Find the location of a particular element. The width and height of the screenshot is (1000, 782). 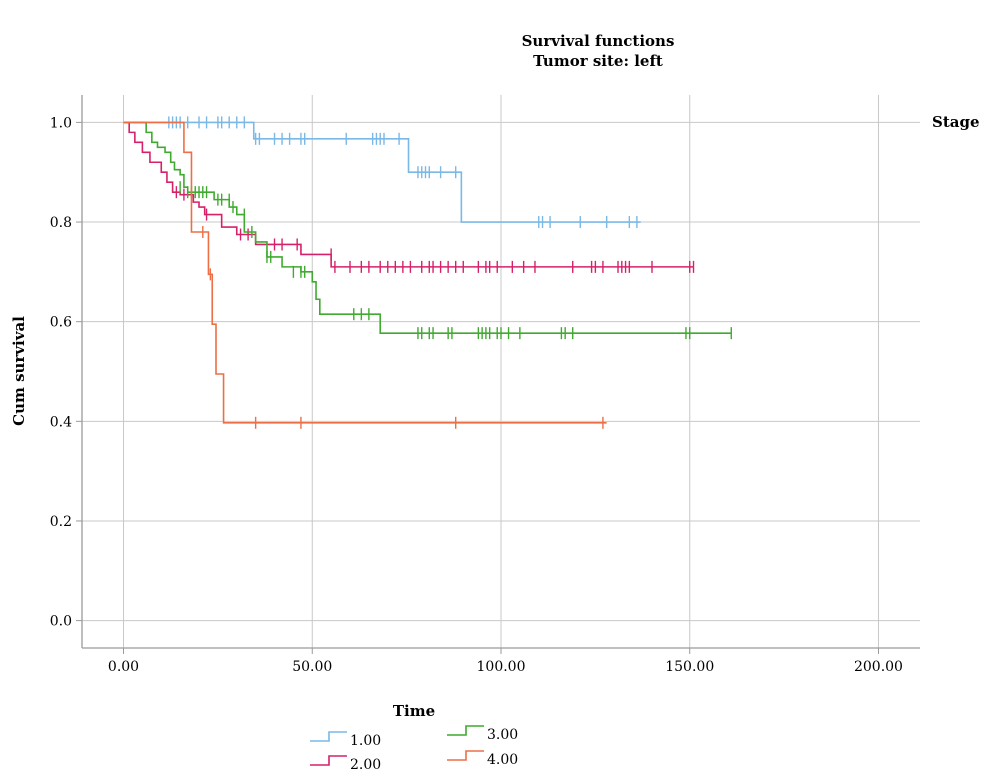

x-tick-label: 100.00 is located at coordinates (501, 667).